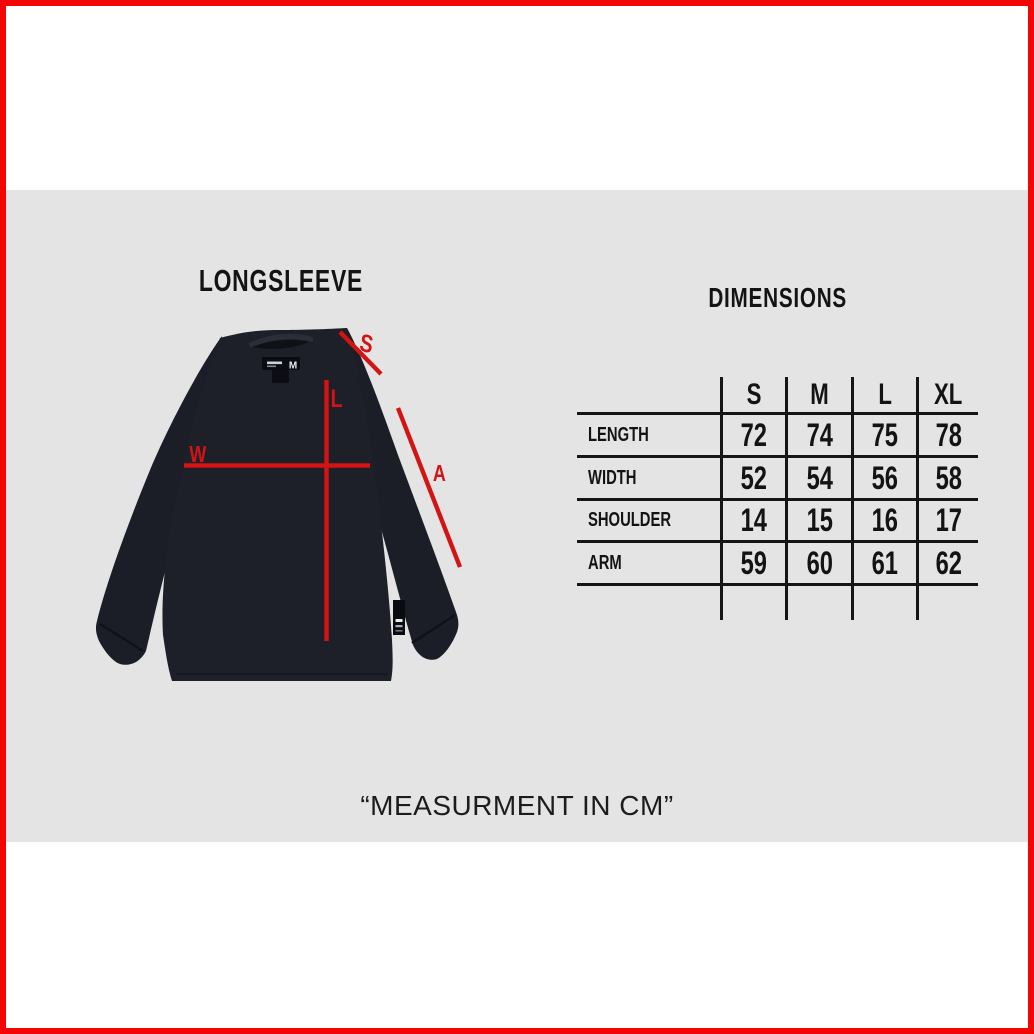  What do you see at coordinates (429, 487) in the screenshot?
I see `arm-measure-line` at bounding box center [429, 487].